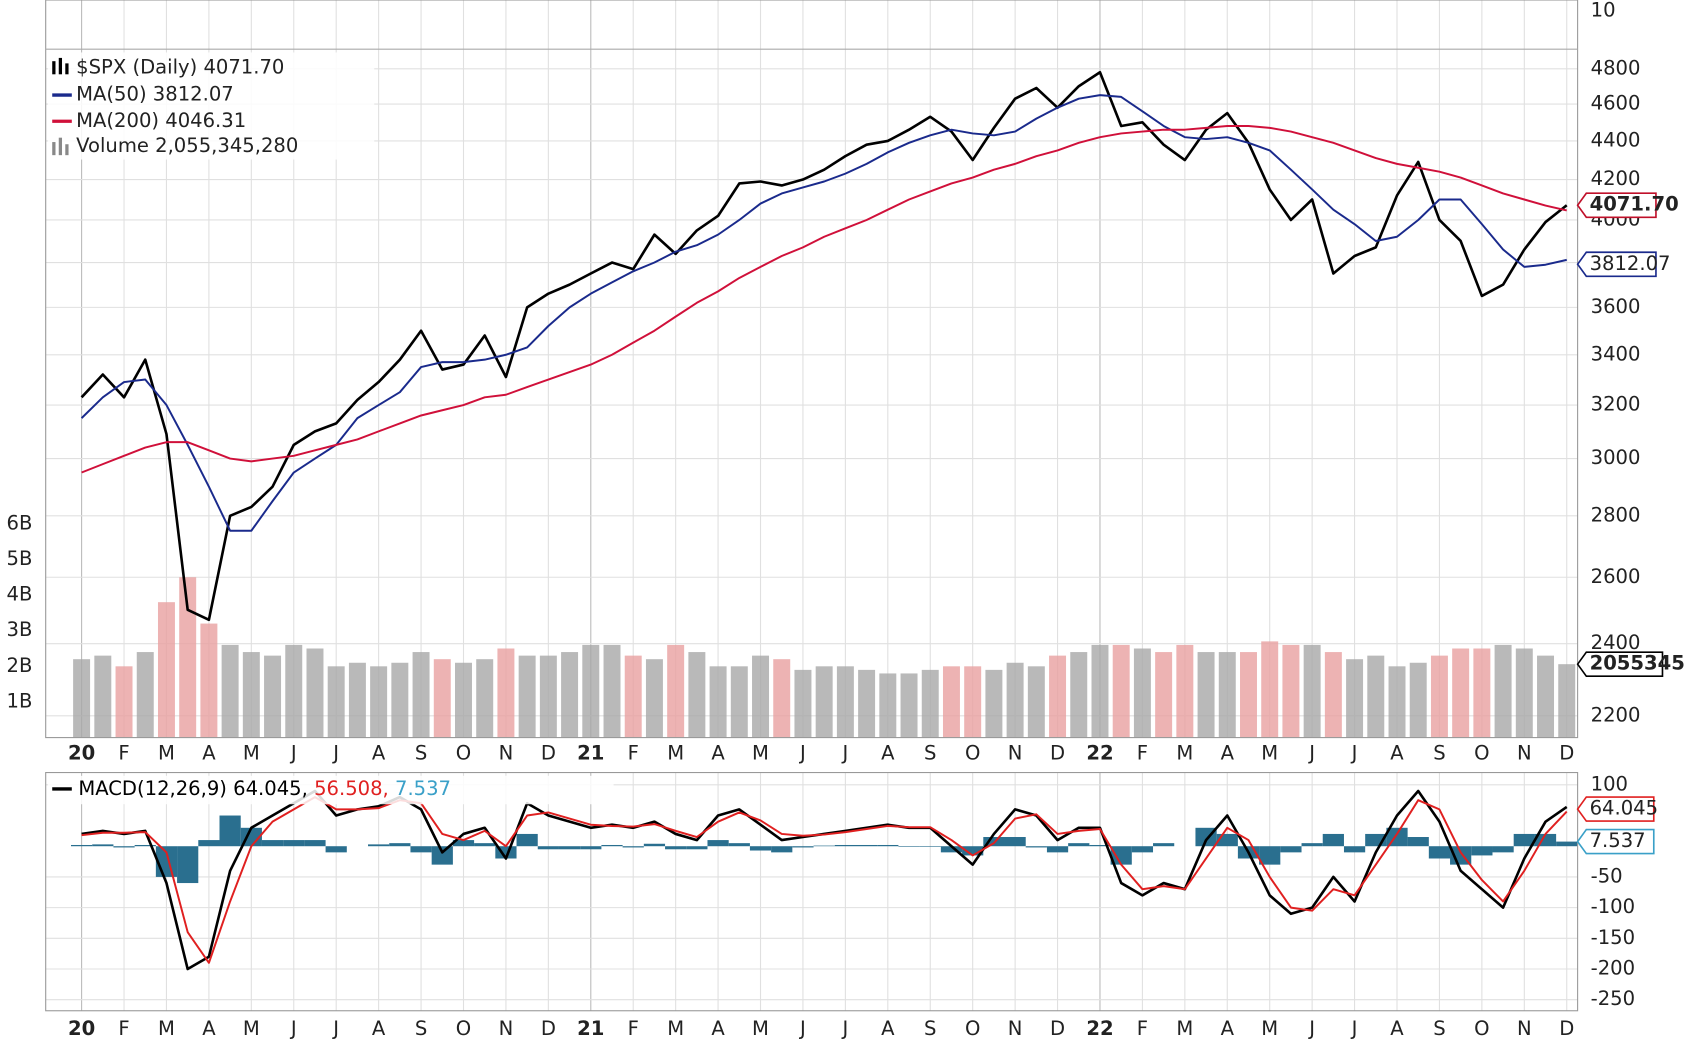 Image resolution: width=1706 pixels, height=1049 pixels. Describe the element at coordinates (824, 657) in the screenshot. I see `volume-layer` at that location.